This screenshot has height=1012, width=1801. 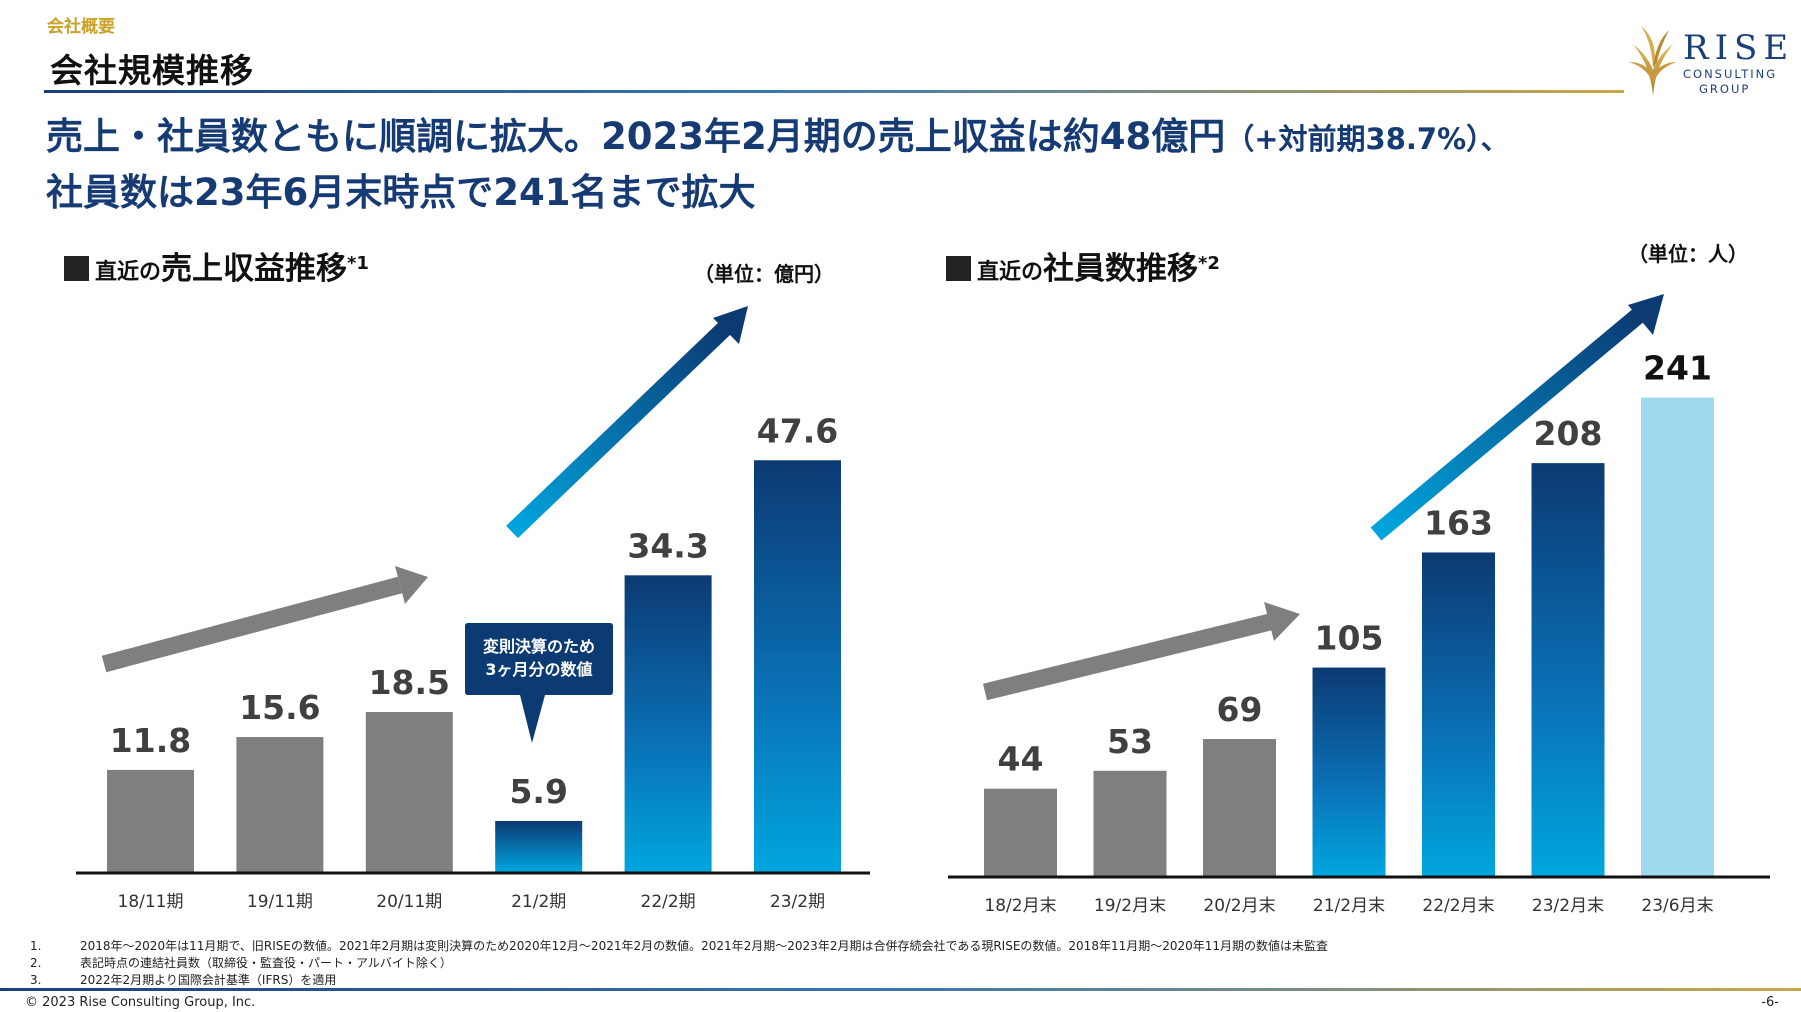 What do you see at coordinates (1121, 269) in the screenshot?
I see `employee-heading-main: 社員数推移` at bounding box center [1121, 269].